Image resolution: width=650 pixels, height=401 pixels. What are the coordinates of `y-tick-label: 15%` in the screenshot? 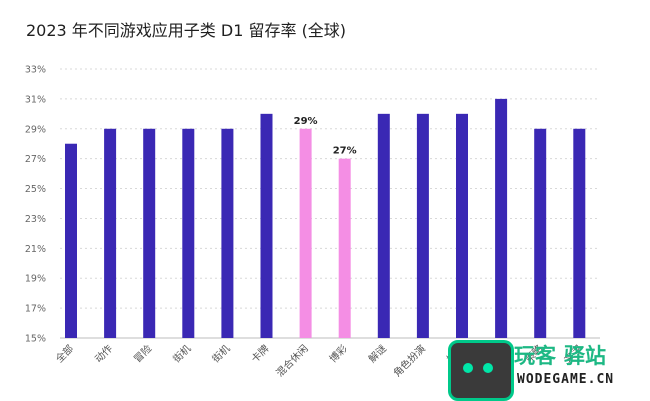 It's located at (35, 339).